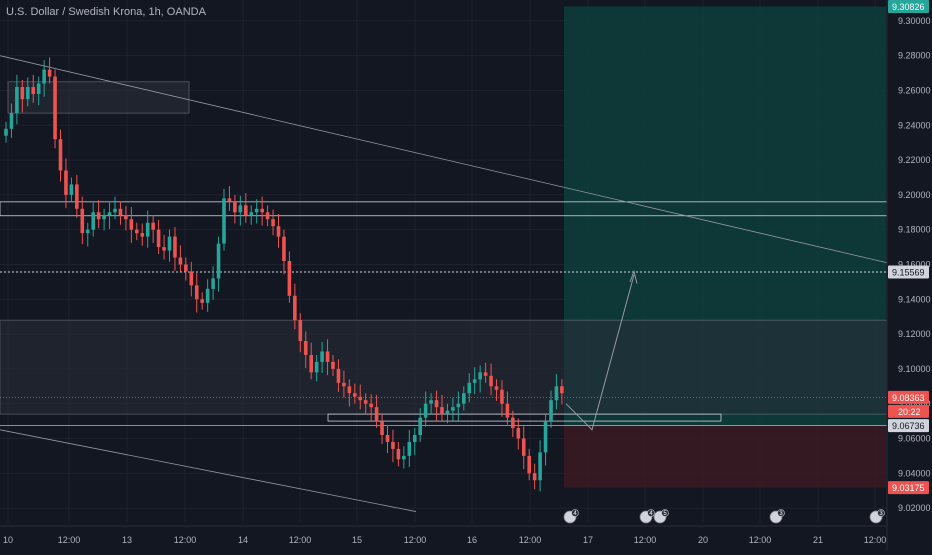  What do you see at coordinates (908, 426) in the screenshot?
I see `price-label-entry: 9.06736` at bounding box center [908, 426].